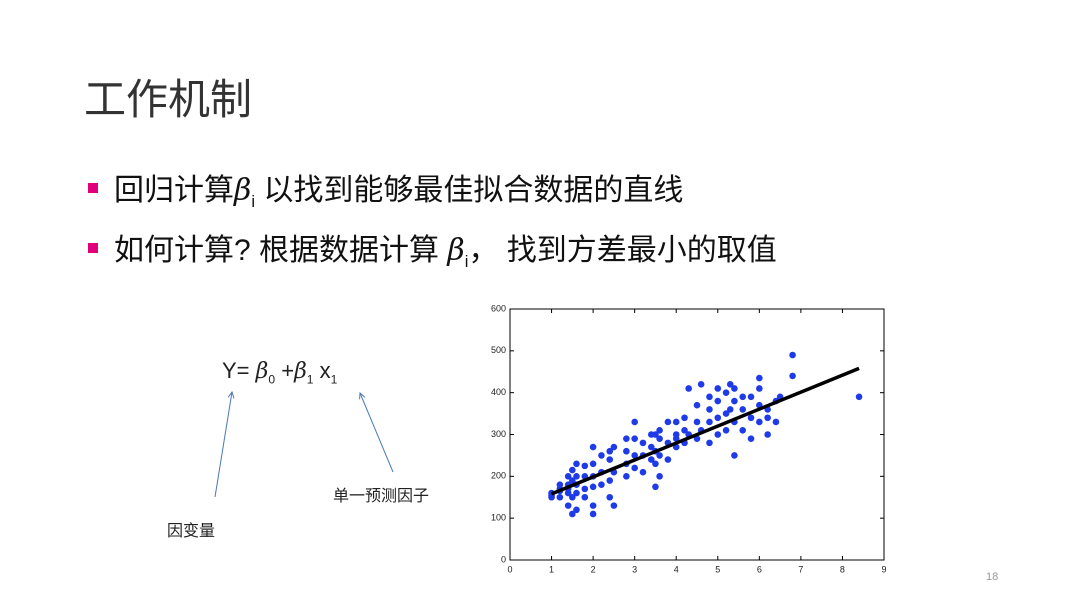 The image size is (1080, 607). I want to click on x-tick-label: 4, so click(676, 569).